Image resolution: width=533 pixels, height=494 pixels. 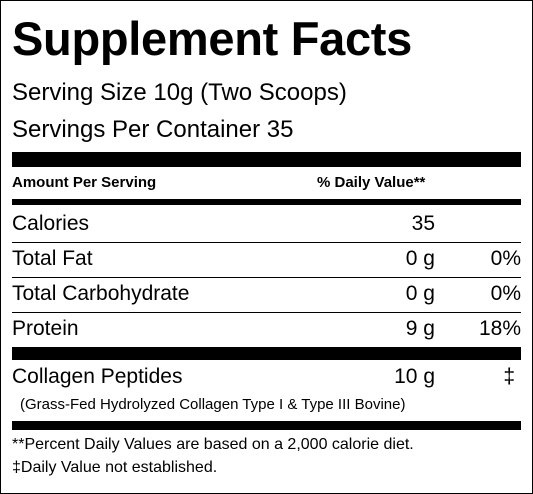 What do you see at coordinates (51, 223) in the screenshot?
I see `nutrient-name: Calories` at bounding box center [51, 223].